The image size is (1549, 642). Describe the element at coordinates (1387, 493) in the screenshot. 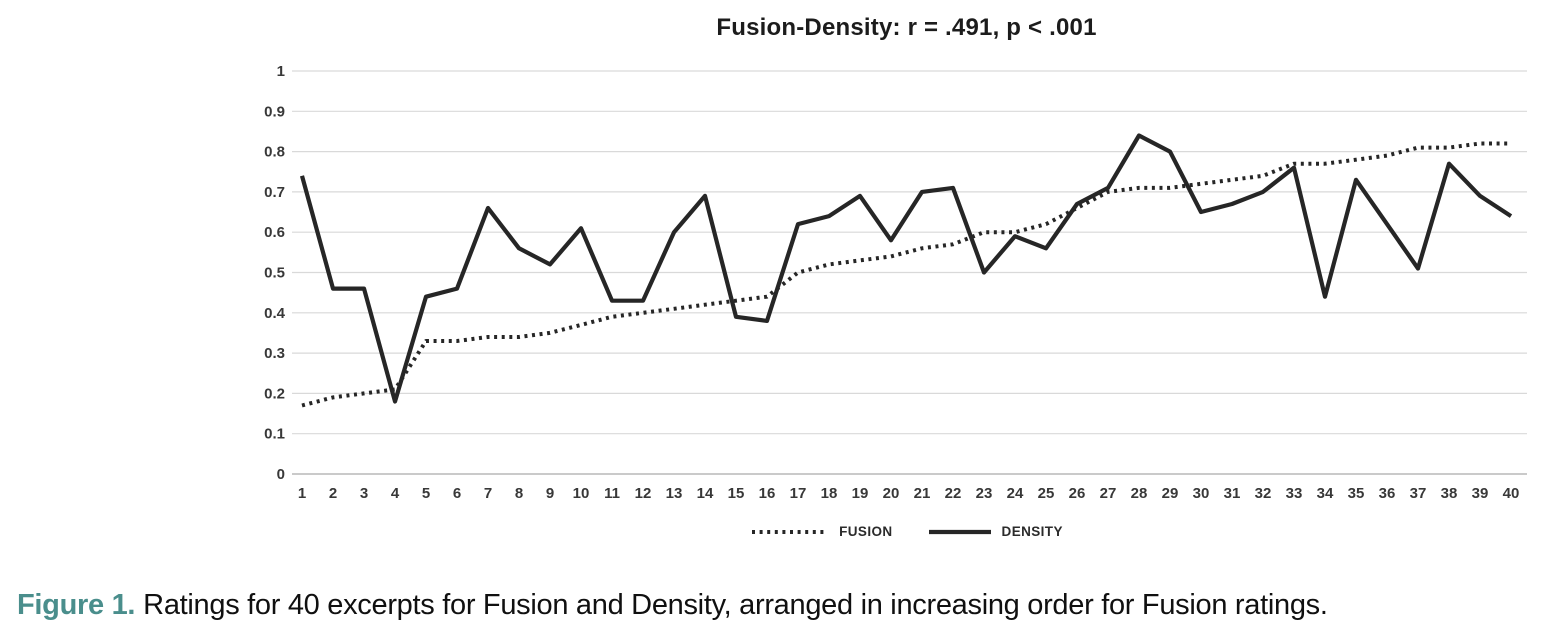

I see `x-axis-label: 36` at that location.